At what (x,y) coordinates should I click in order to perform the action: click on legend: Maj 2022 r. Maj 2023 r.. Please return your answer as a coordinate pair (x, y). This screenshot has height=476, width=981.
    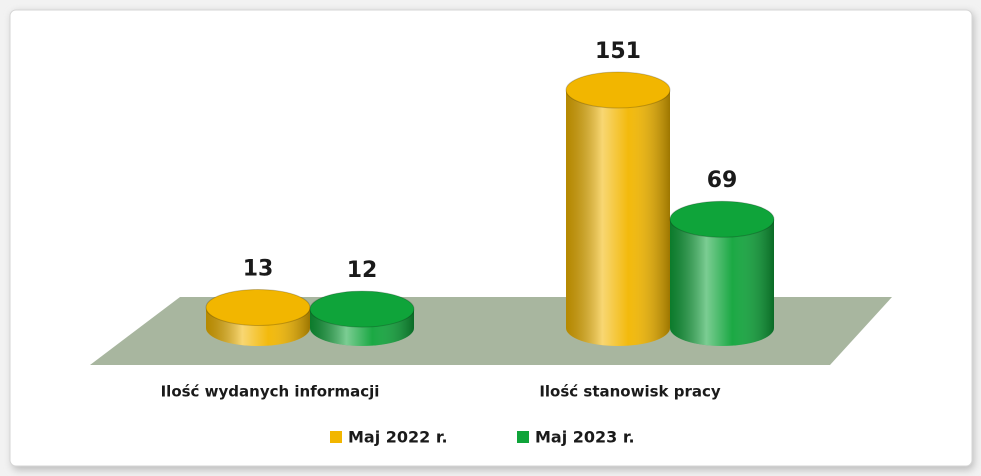
    Looking at the image, I should click on (482, 437).